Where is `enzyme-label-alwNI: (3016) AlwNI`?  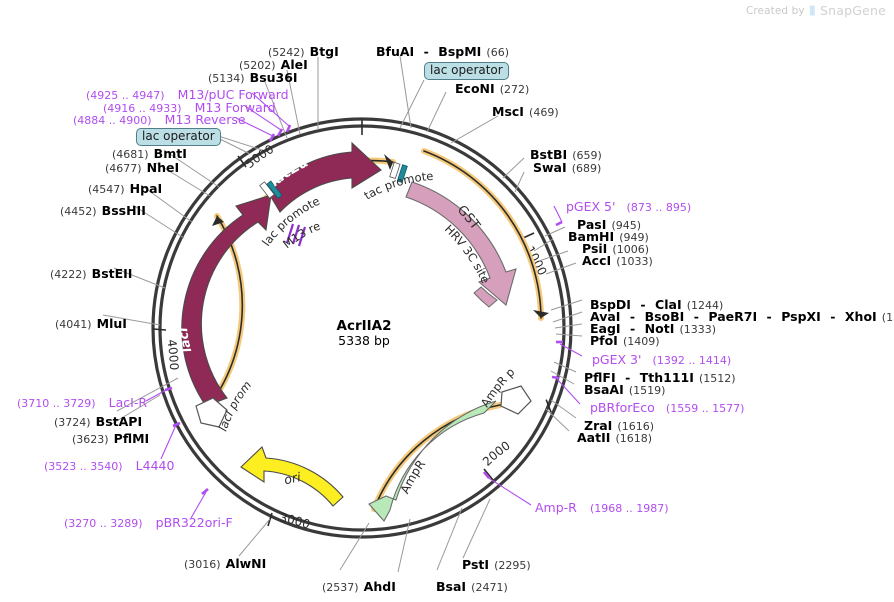
enzyme-label-alwNI: (3016) AlwNI is located at coordinates (225, 563).